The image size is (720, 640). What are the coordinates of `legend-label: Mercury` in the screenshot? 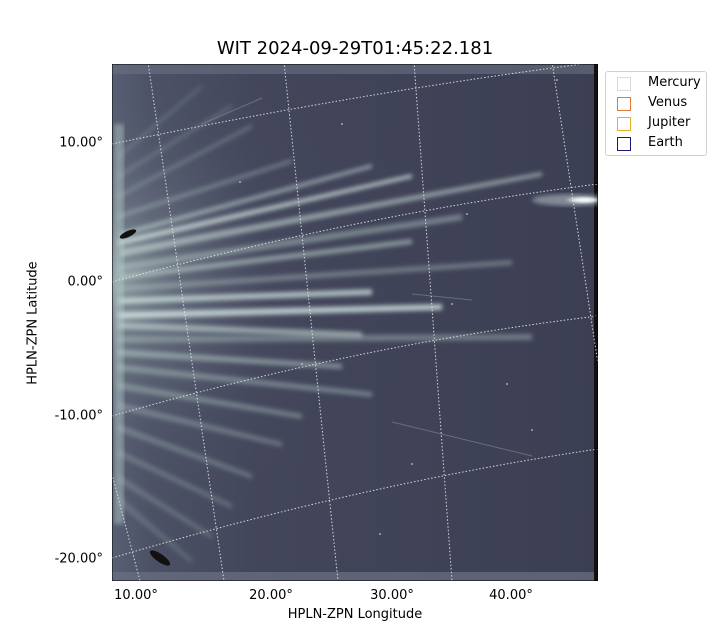 It's located at (674, 82).